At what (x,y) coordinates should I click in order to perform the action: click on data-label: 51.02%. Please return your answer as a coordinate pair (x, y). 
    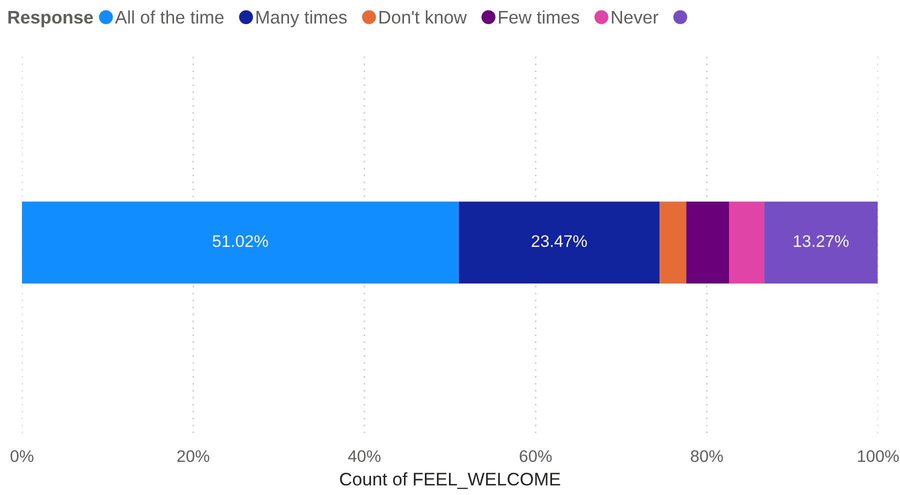
    Looking at the image, I should click on (240, 241).